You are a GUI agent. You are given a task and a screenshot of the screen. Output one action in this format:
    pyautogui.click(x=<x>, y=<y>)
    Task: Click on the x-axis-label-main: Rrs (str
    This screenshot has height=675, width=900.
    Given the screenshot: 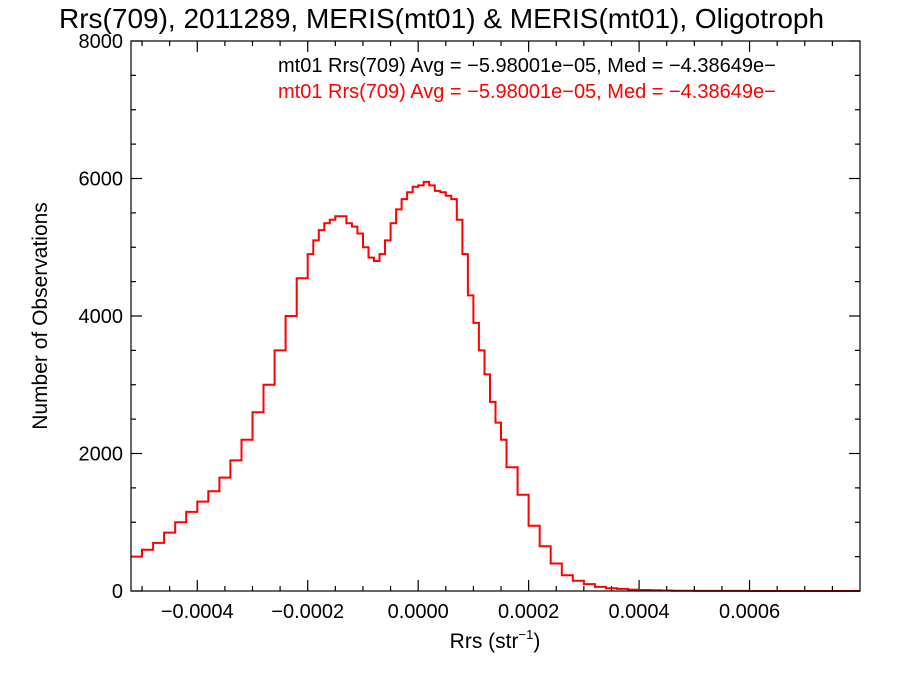 What is the action you would take?
    pyautogui.click(x=484, y=641)
    